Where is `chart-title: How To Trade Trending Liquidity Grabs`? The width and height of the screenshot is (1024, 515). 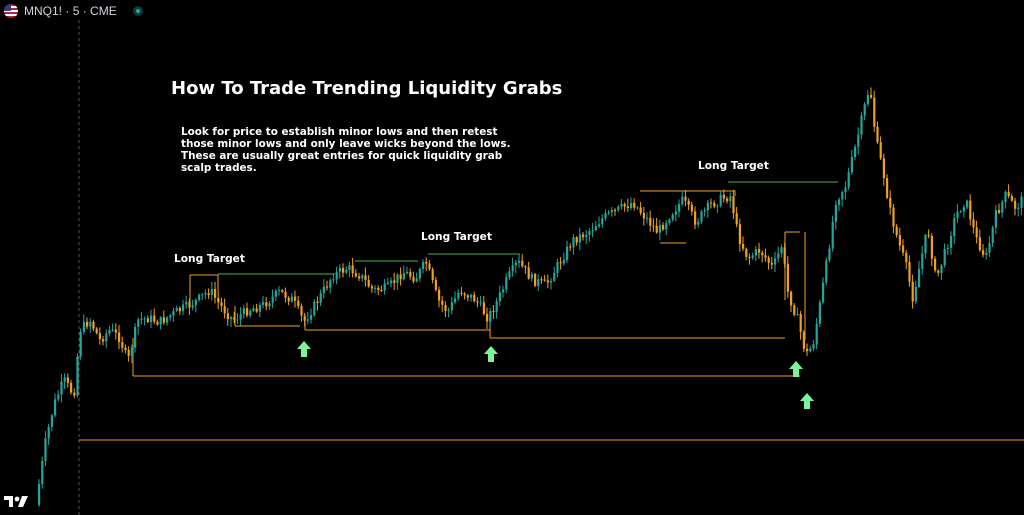
chart-title: How To Trade Trending Liquidity Grabs is located at coordinates (367, 88).